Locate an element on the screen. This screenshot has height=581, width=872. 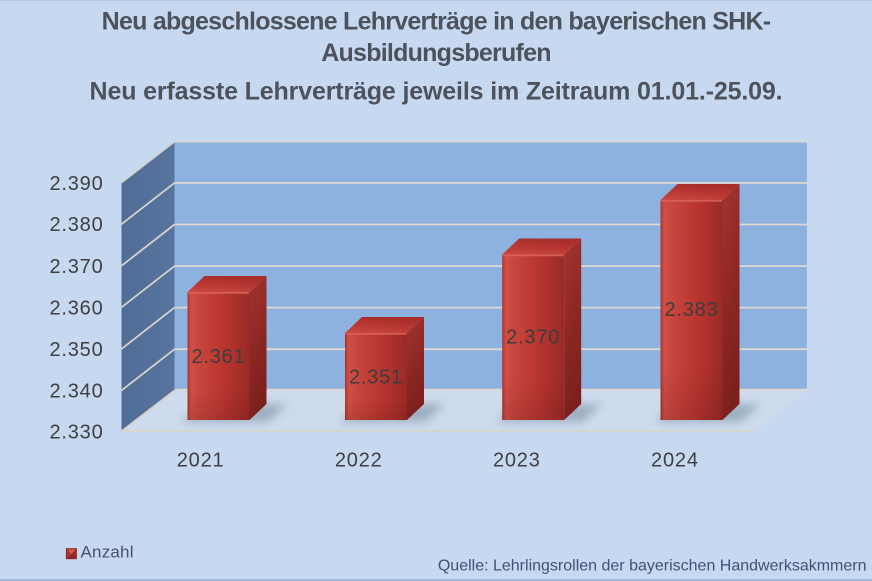
svg-text: 2.340 is located at coordinates (76, 391).